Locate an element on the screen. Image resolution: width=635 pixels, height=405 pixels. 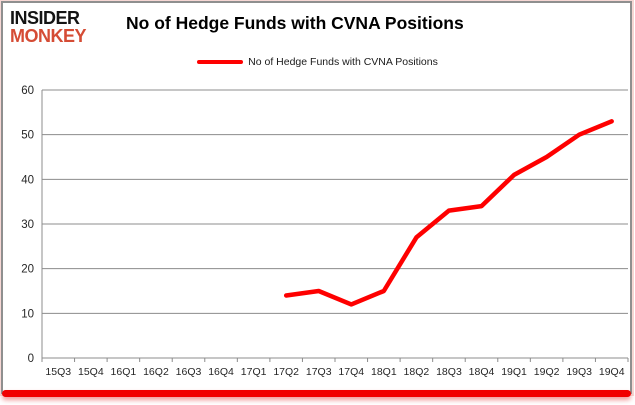
svg-text: 16Q4 is located at coordinates (221, 372).